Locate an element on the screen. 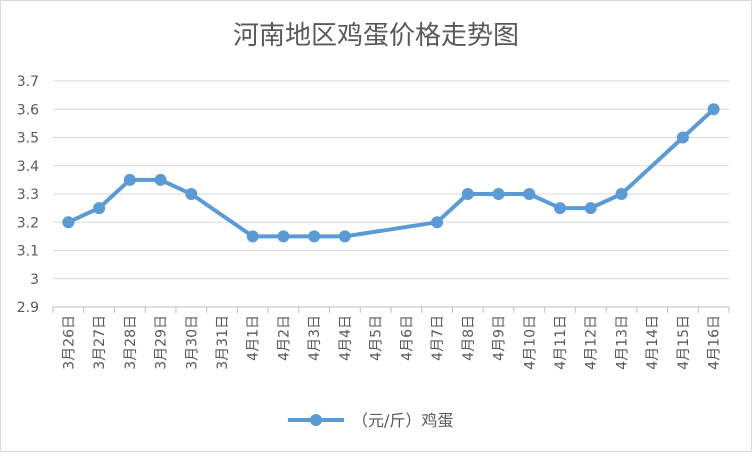  y-axis-ticks: 3.7 3.6 3.5 3.4 3.3 3.2 3.1 3 2.9 is located at coordinates (28, 195).